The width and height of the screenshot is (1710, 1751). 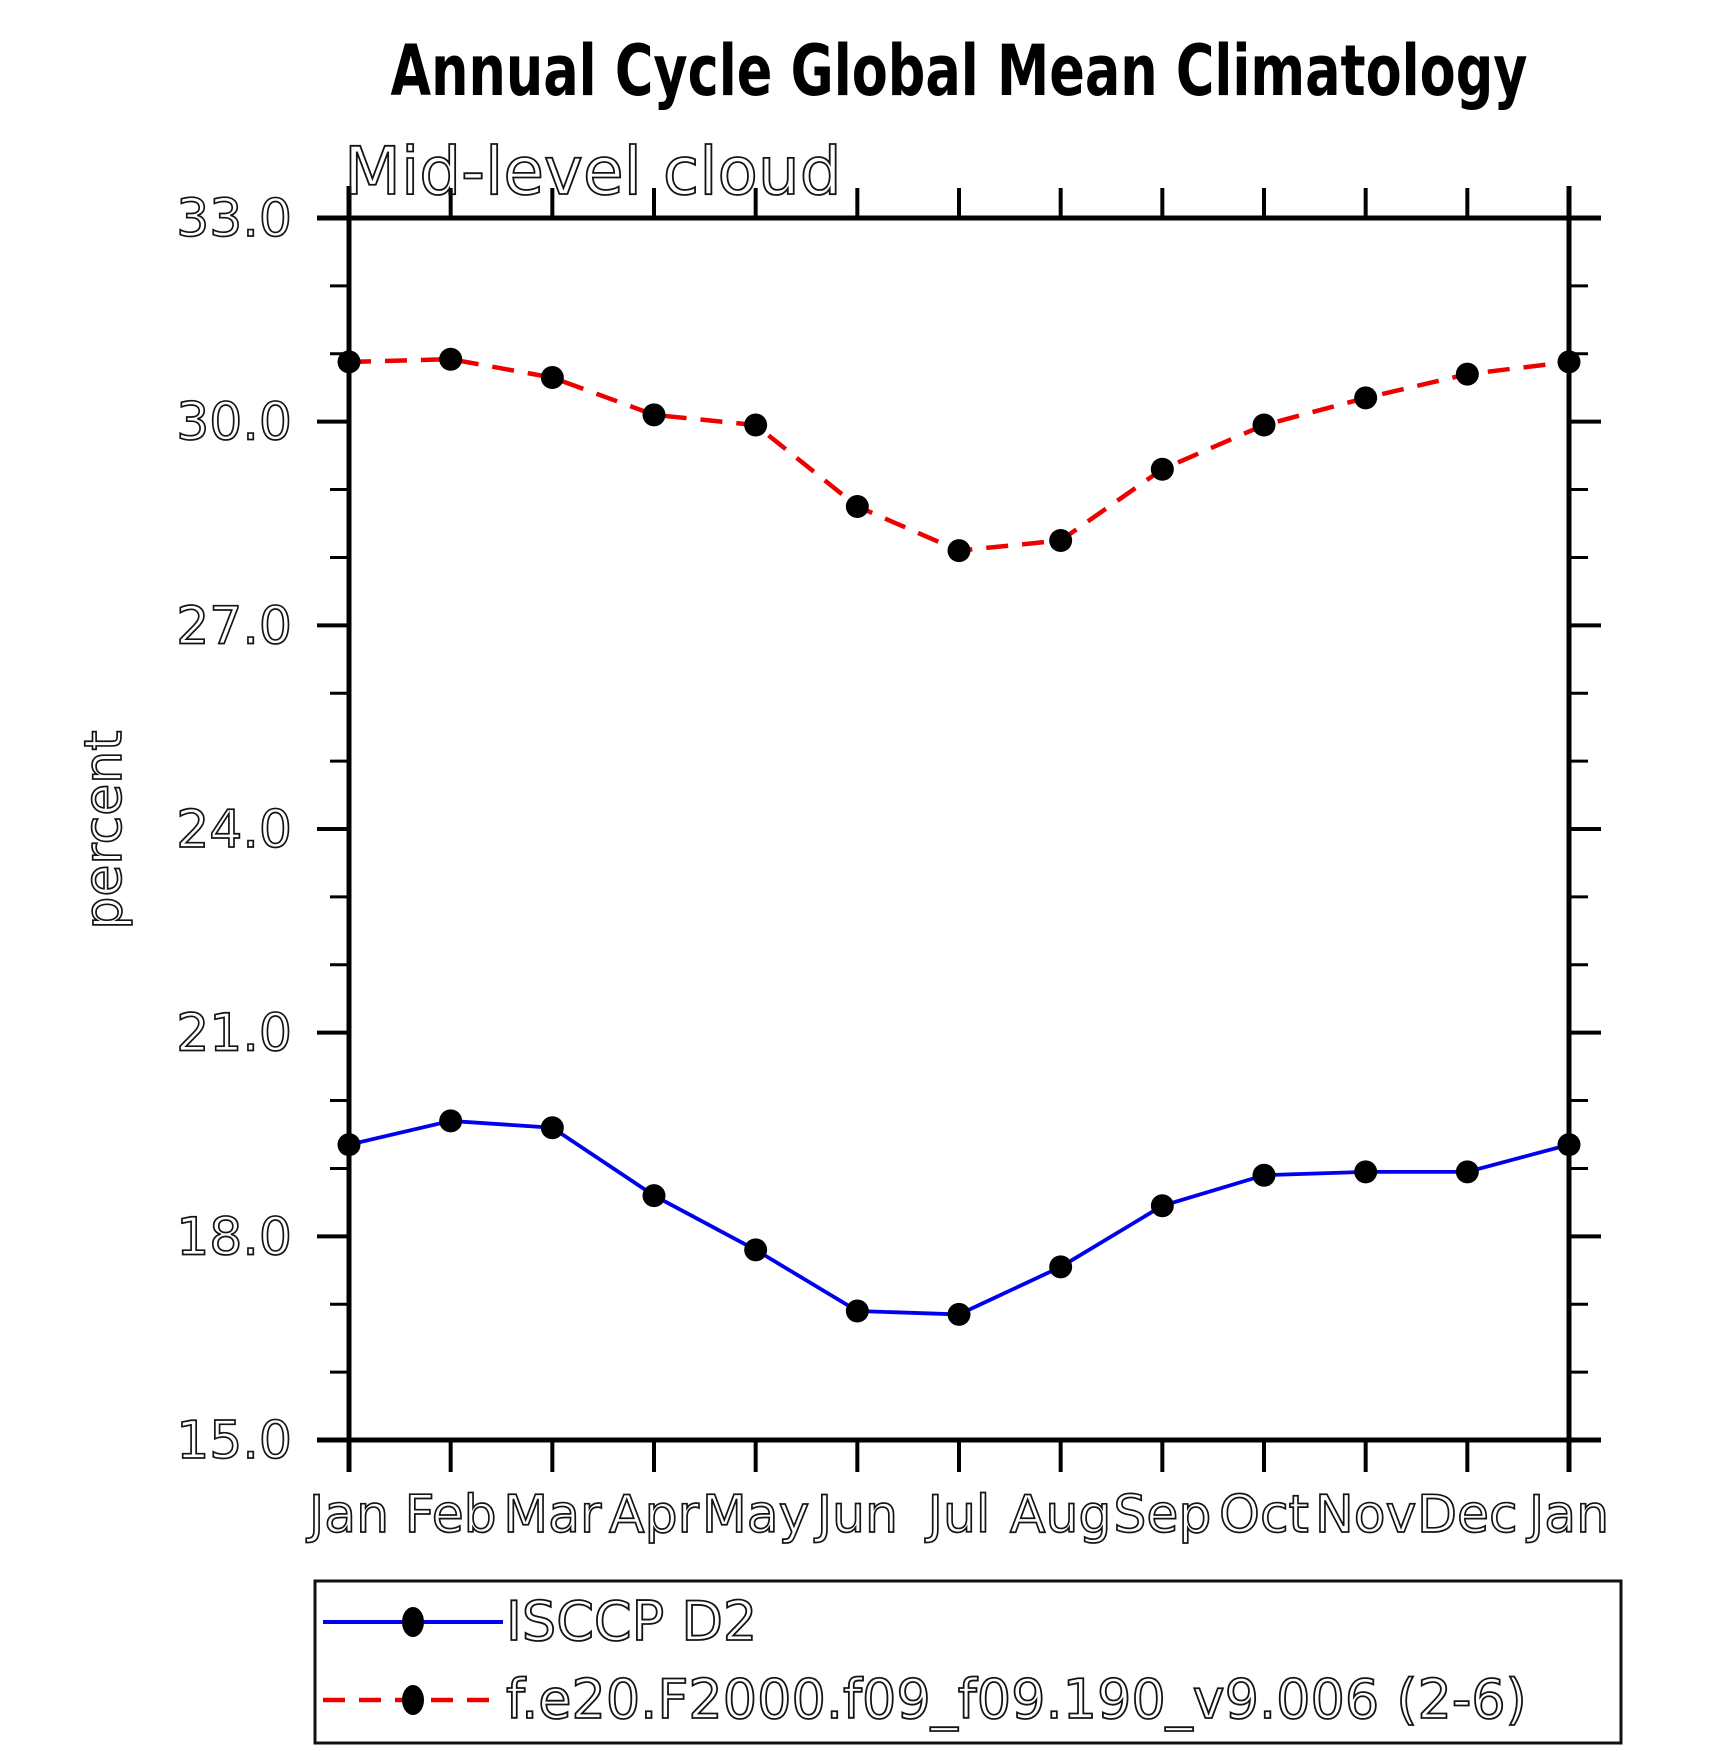 I want to click on chart-subtitle: Mid-level cloud, so click(x=593, y=171).